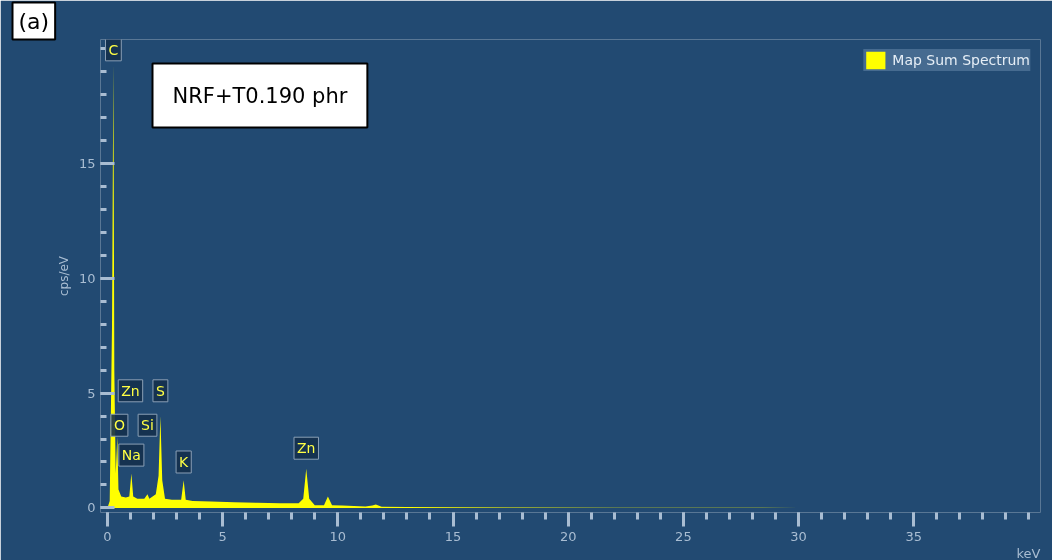 This screenshot has height=560, width=1052. Describe the element at coordinates (91, 393) in the screenshot. I see `y-tick-label: 5` at that location.